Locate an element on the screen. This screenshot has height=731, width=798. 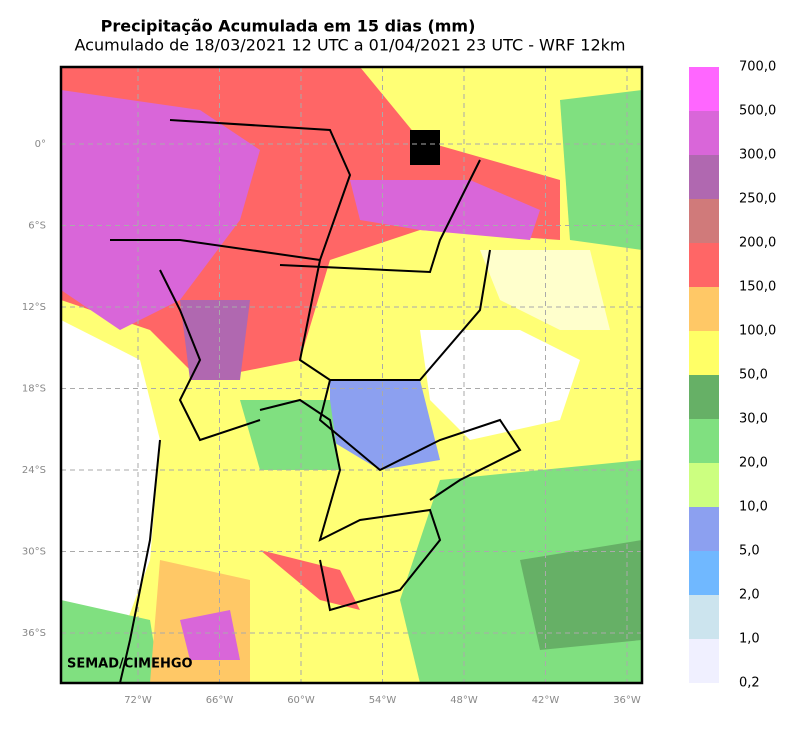
legend-label: 500,0 is located at coordinates (757, 111).